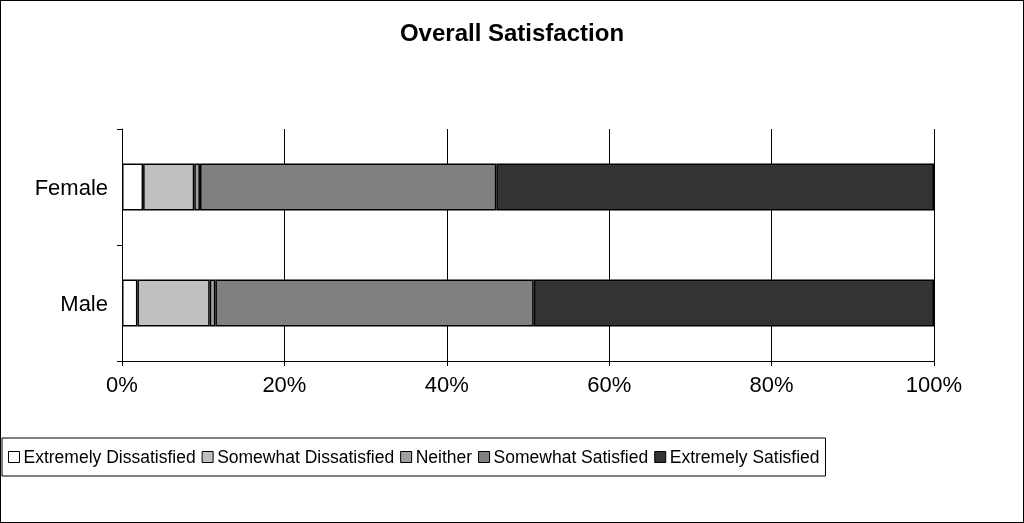 Image resolution: width=1024 pixels, height=523 pixels. Describe the element at coordinates (934, 384) in the screenshot. I see `x-tick-label: 100%` at that location.